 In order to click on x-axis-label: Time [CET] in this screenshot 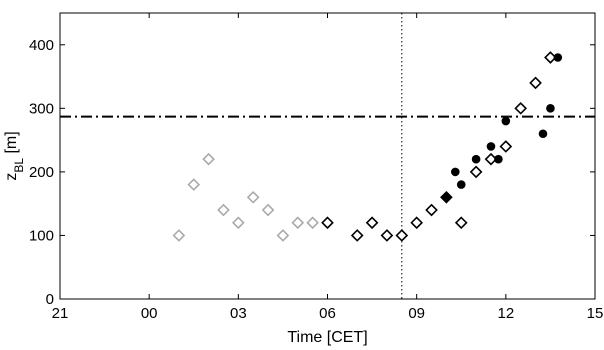, I will do `click(327, 337)`.